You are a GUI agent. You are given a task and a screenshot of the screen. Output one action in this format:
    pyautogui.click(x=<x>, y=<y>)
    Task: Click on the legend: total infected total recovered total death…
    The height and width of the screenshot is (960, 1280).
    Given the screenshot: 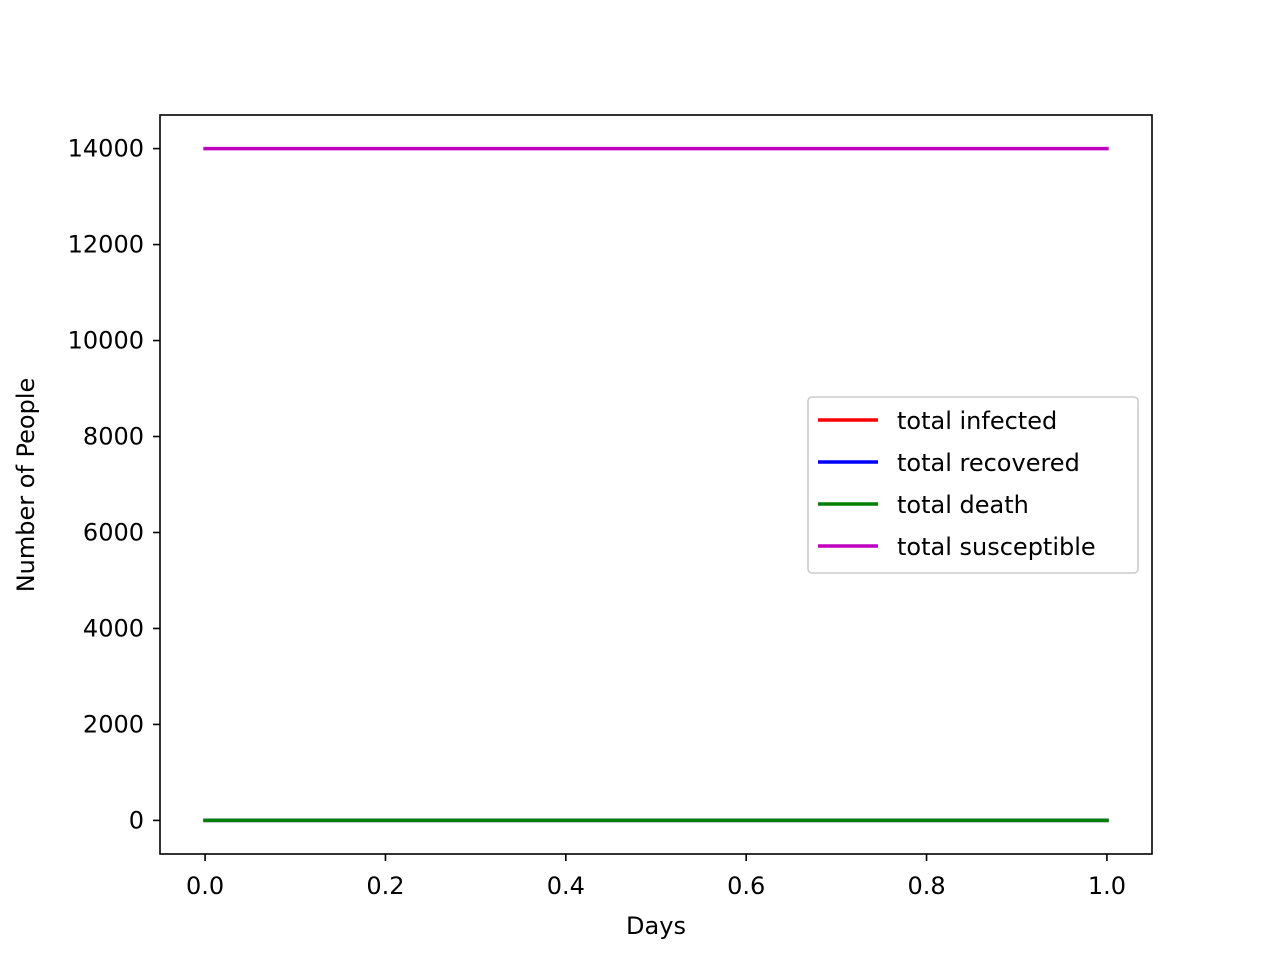 What is the action you would take?
    pyautogui.click(x=973, y=485)
    